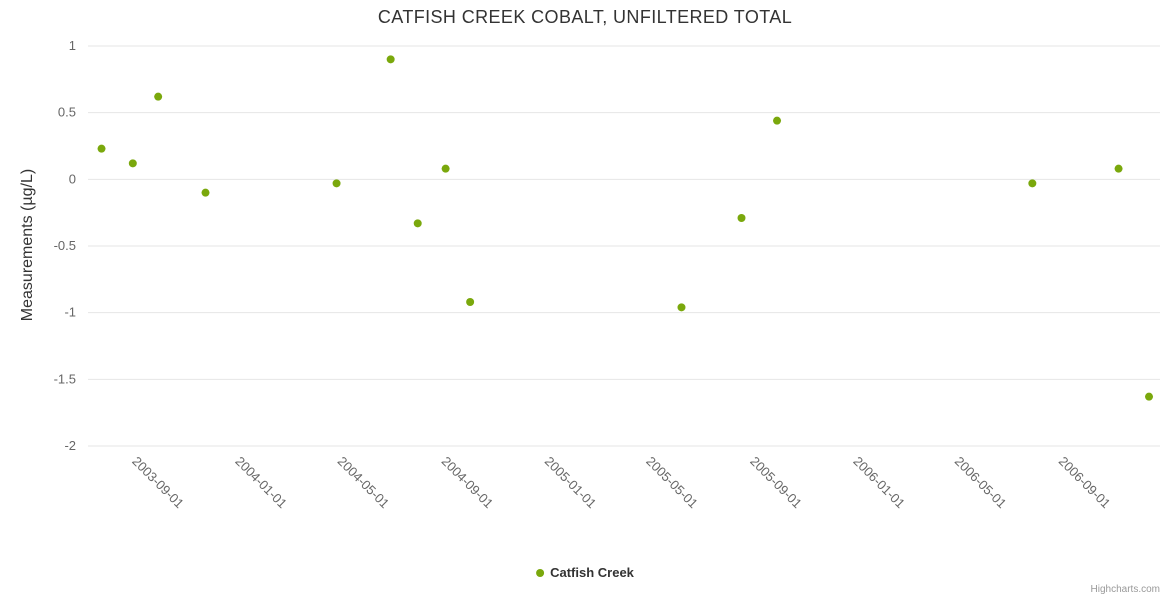  Describe the element at coordinates (1085, 483) in the screenshot. I see `x-axis-tick-label: 2006-09-01` at that location.